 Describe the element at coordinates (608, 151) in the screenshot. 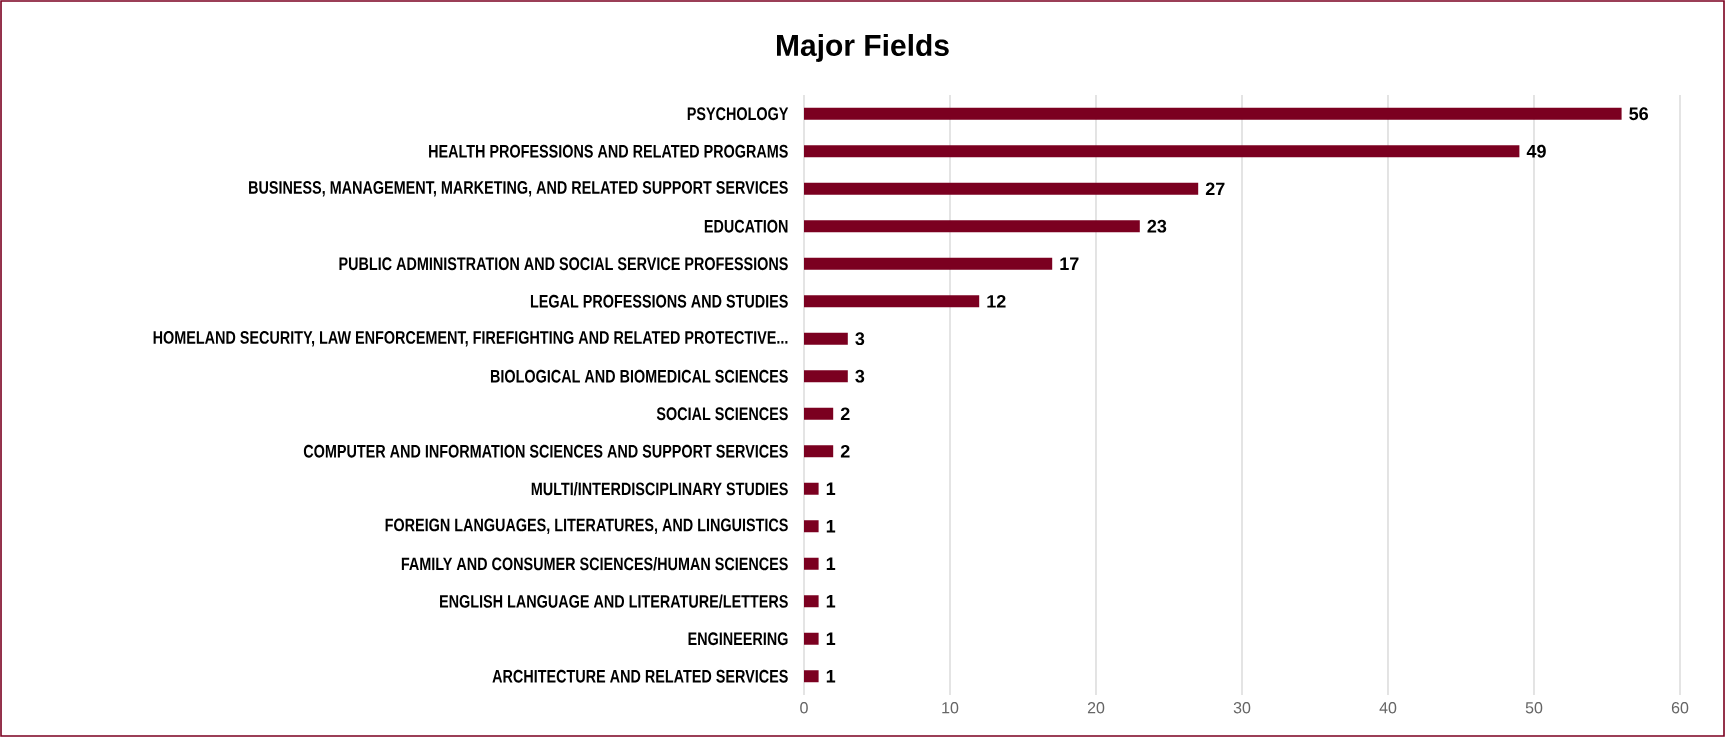

I see `y-tick-label: HEALTH PROFESSIONS AND RELATED PROGRAMS` at that location.